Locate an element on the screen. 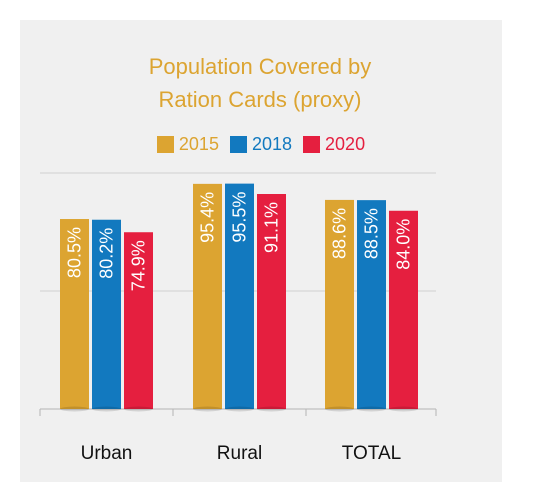  bar-urban-2020 is located at coordinates (138, 320).